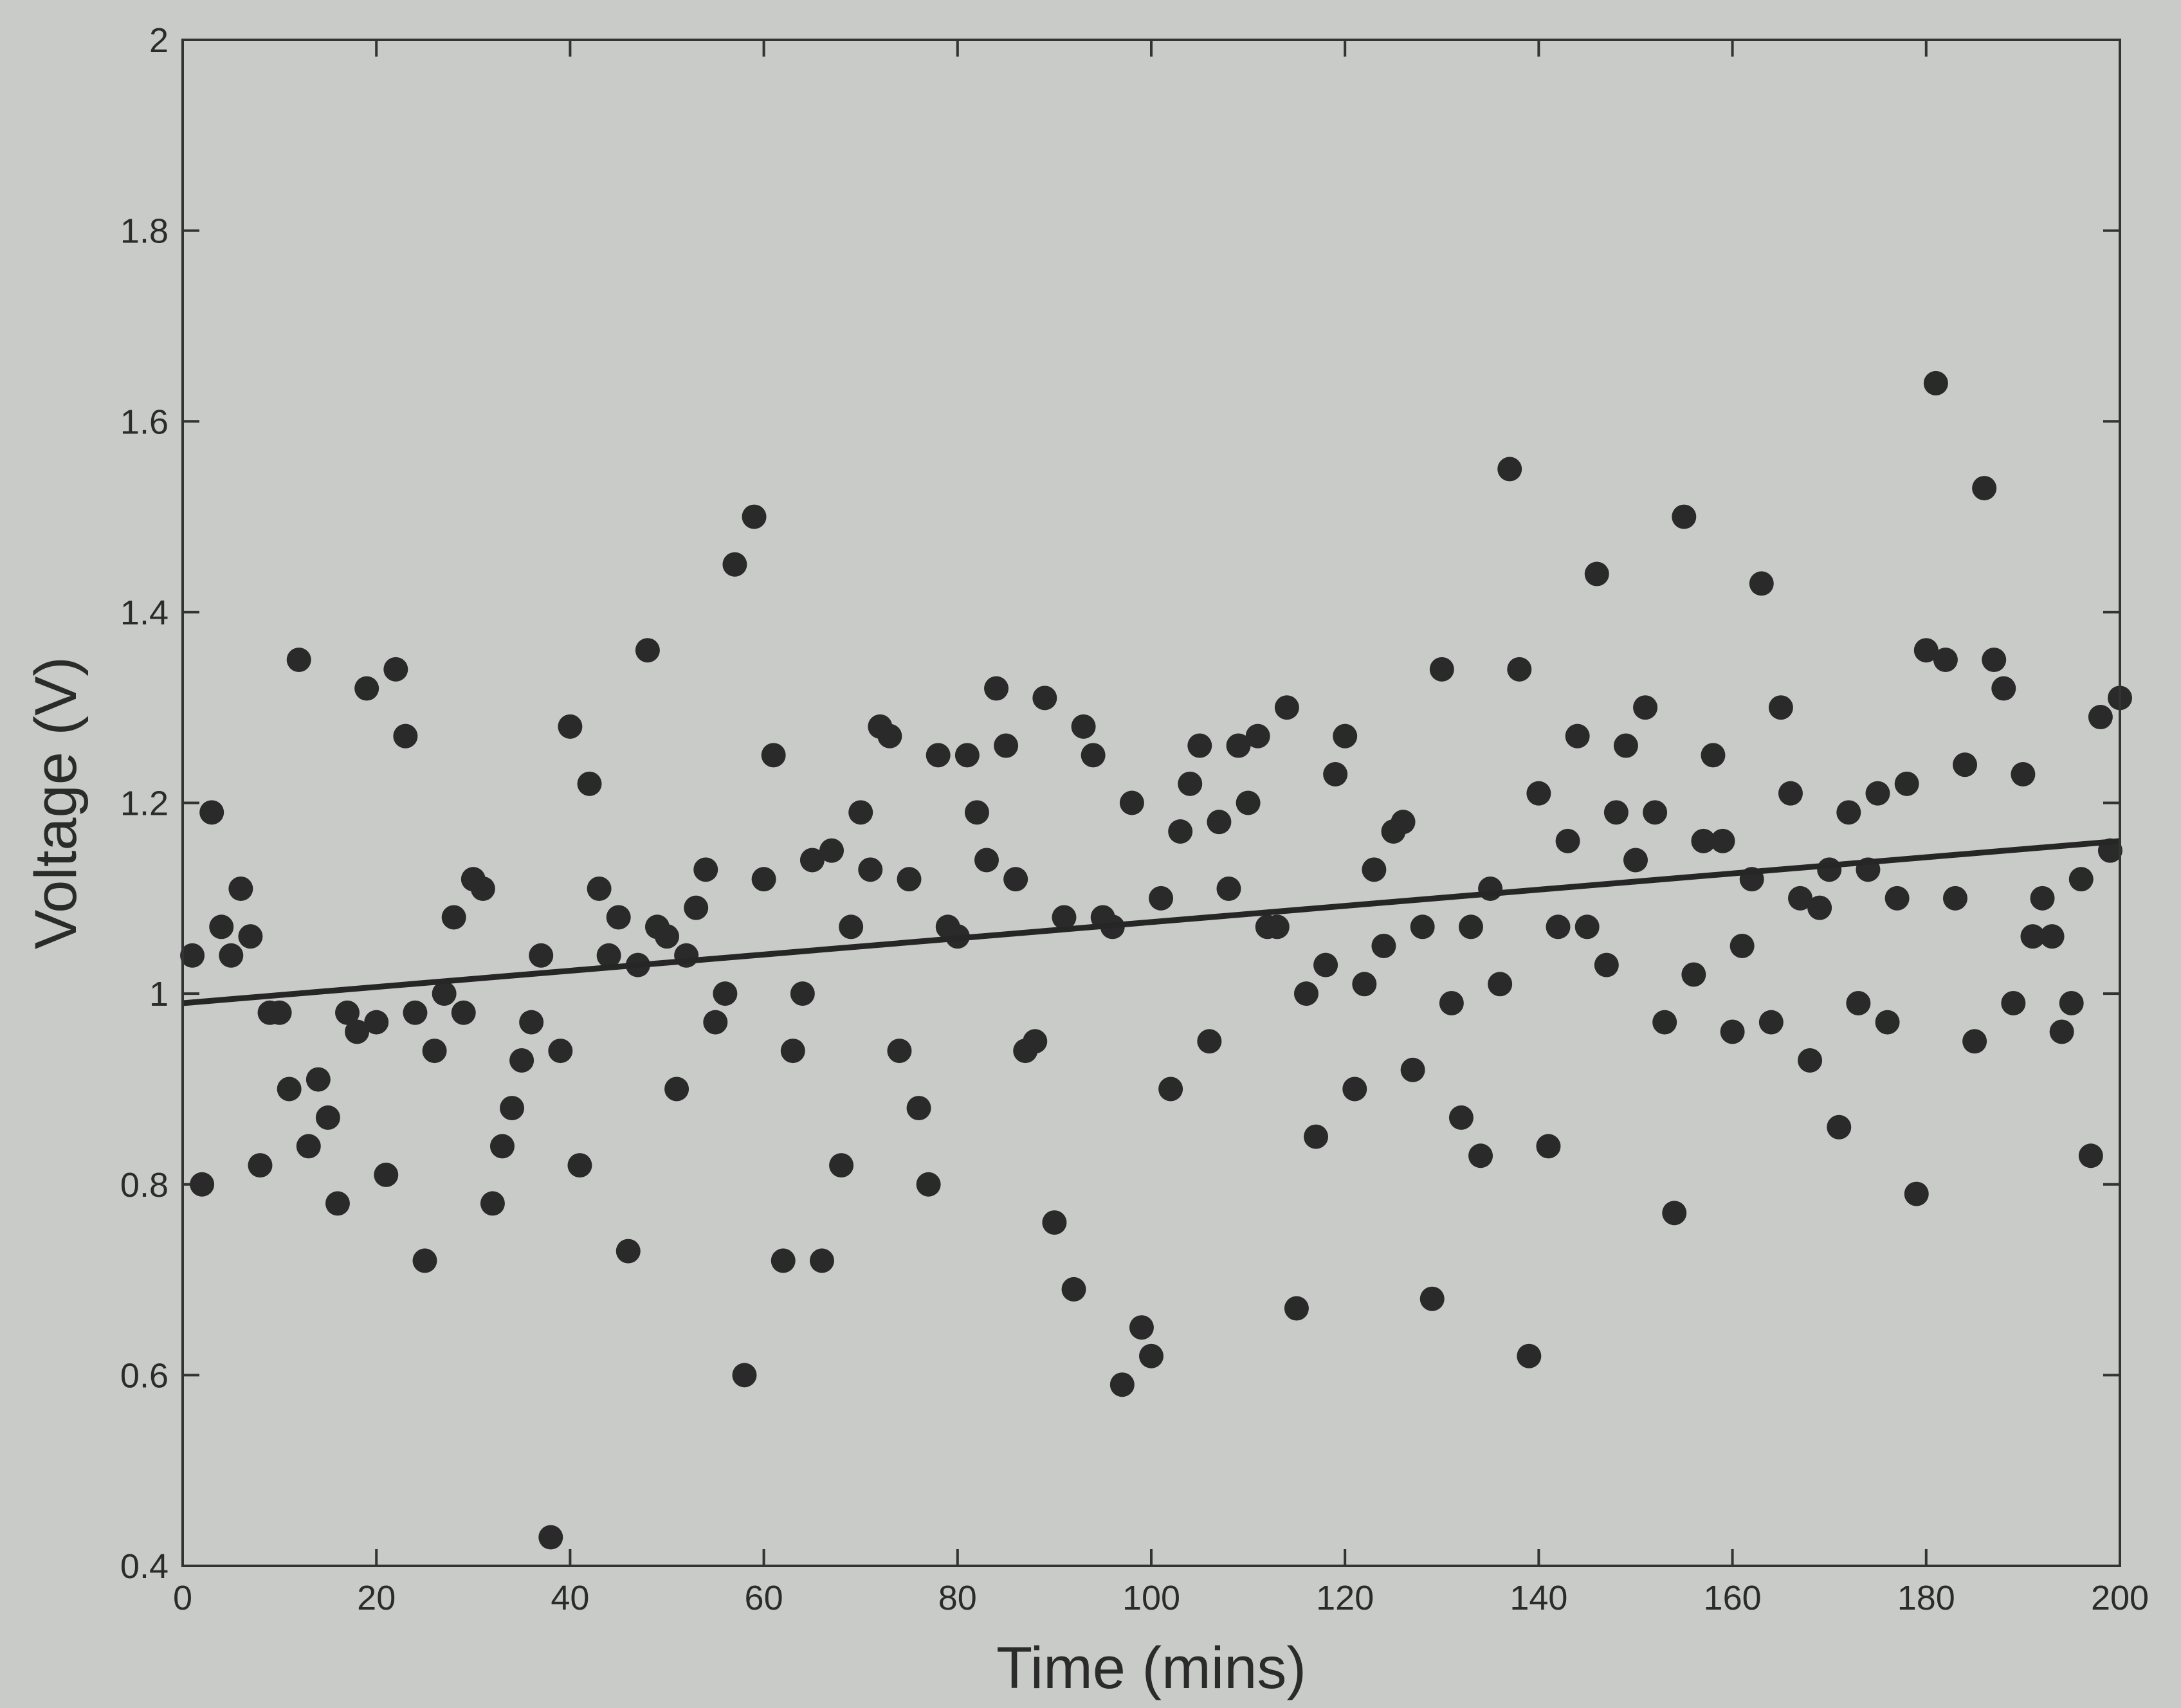 This screenshot has width=2181, height=1708. I want to click on x-tick-label: 200, so click(2120, 1598).